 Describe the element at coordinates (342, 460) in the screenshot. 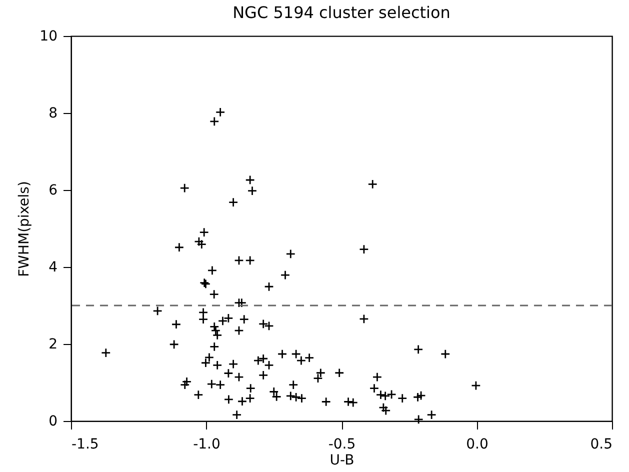

I see `x-axis-title: U-B` at that location.